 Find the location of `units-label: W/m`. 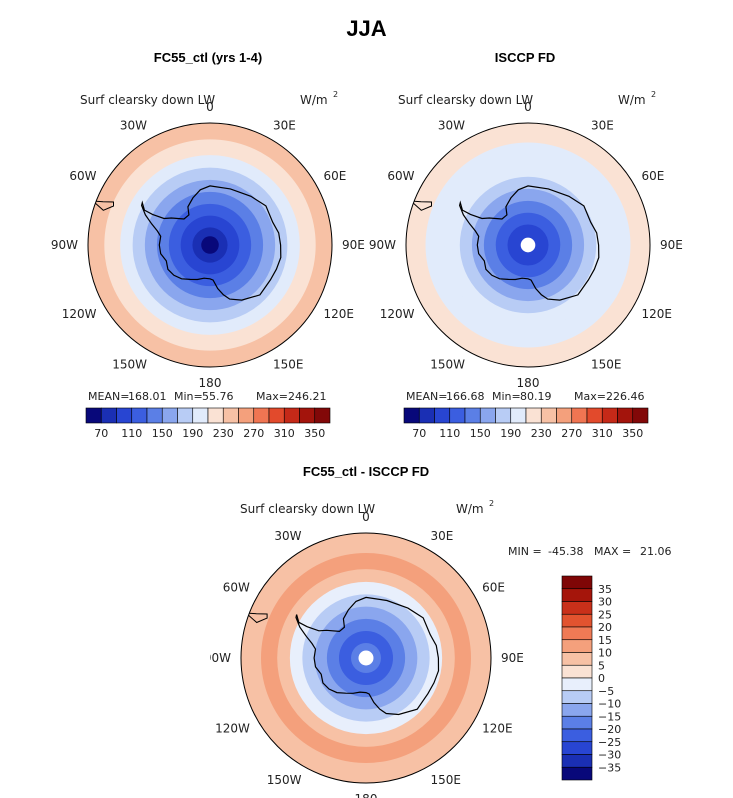

units-label: W/m is located at coordinates (314, 100).